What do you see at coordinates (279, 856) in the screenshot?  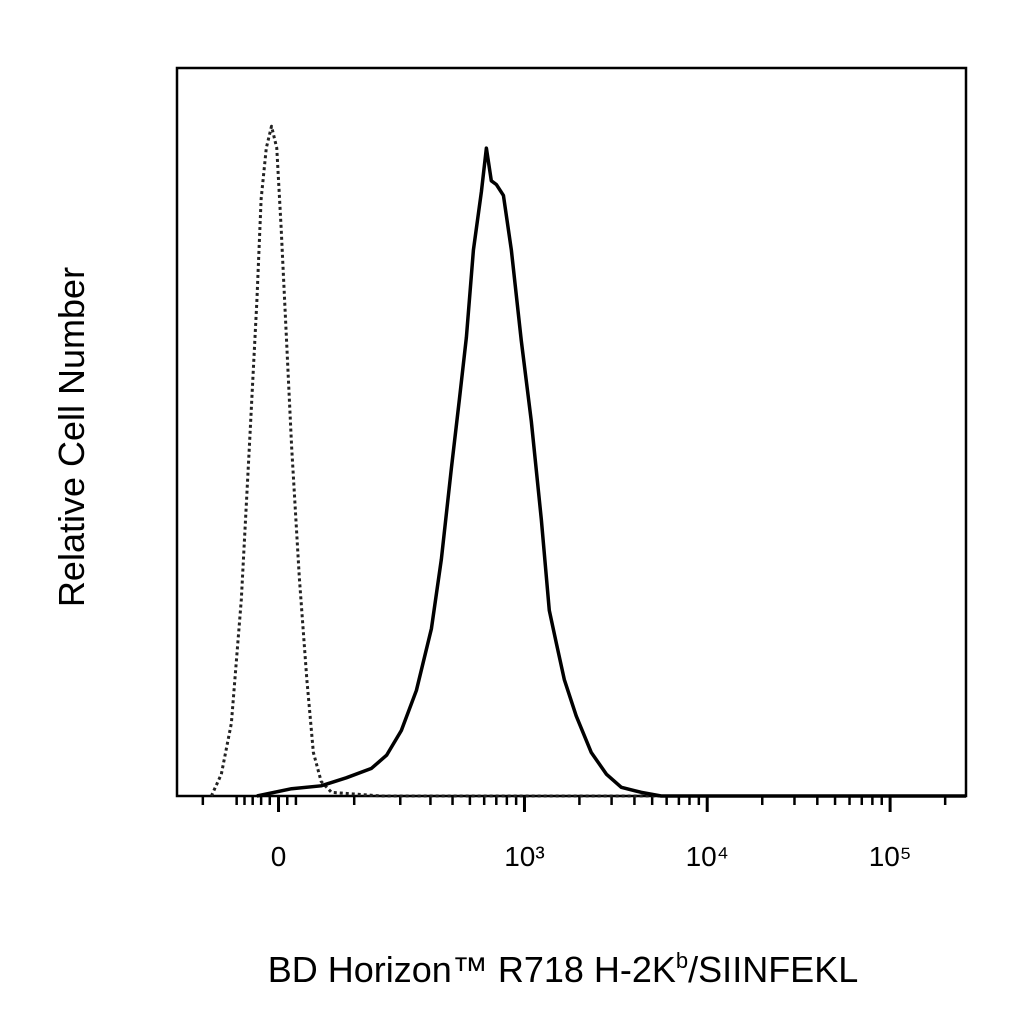 I see `x-tick-label: 0` at bounding box center [279, 856].